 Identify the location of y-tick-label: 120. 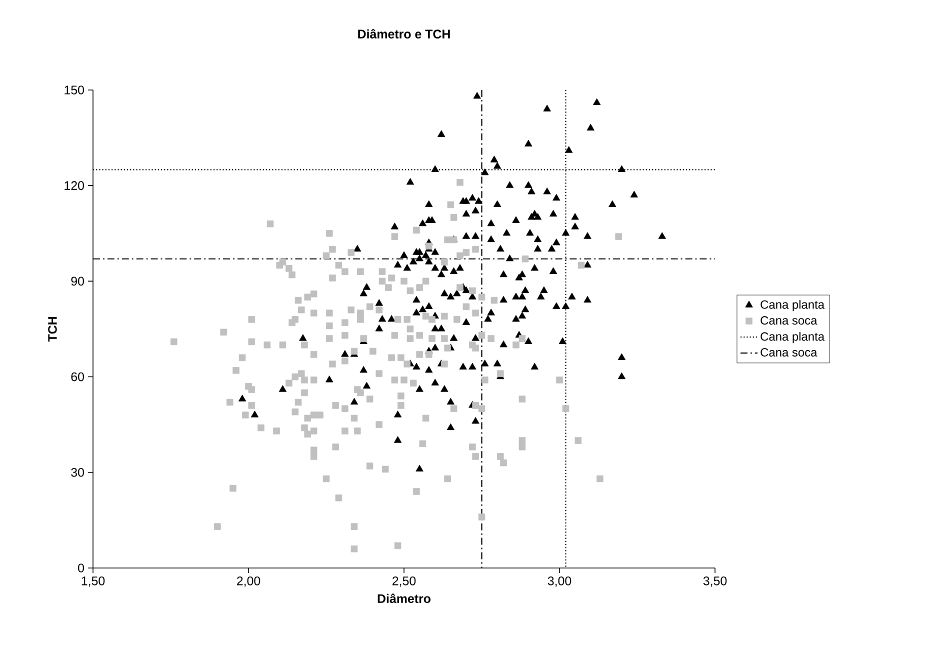
(74, 185).